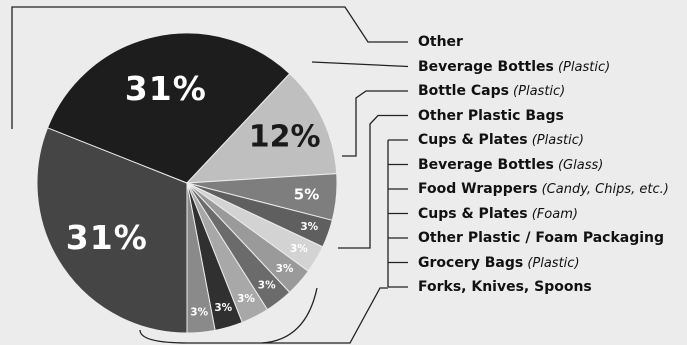 This screenshot has height=345, width=687. Describe the element at coordinates (360, 64) in the screenshot. I see `leader-line-other` at that location.